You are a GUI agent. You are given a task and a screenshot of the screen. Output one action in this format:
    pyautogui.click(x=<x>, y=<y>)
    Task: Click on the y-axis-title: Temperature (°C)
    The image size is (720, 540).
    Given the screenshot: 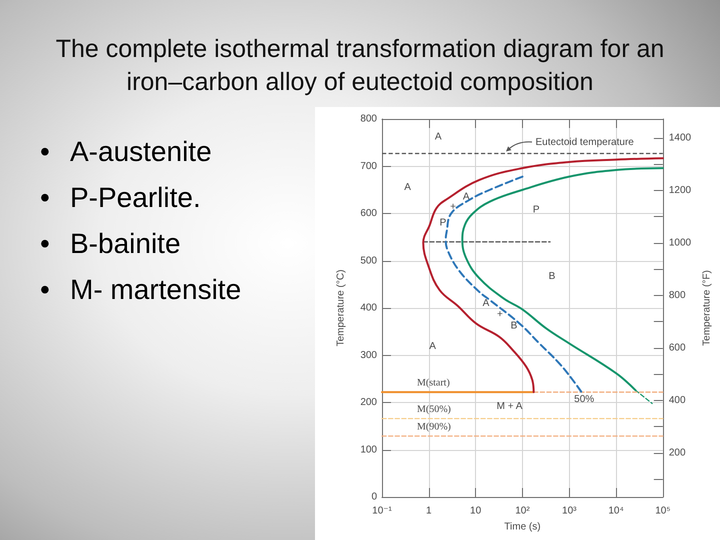 What is the action you would take?
    pyautogui.click(x=341, y=308)
    